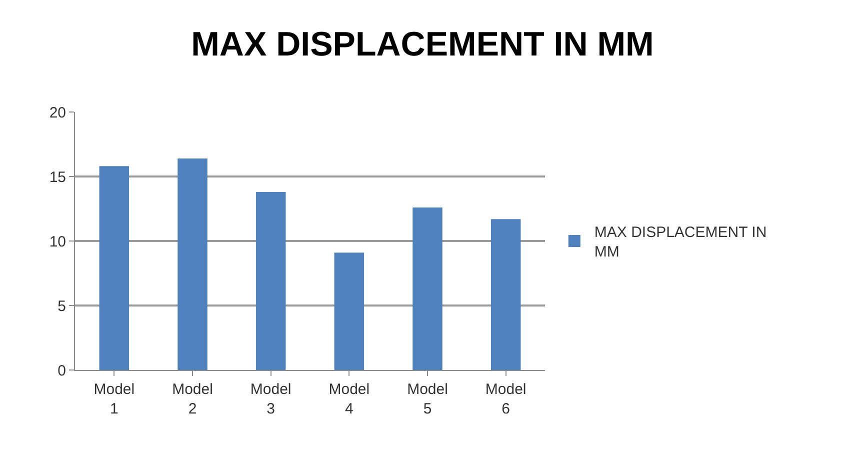  Describe the element at coordinates (271, 399) in the screenshot. I see `x-tick-label: Model 3` at that location.